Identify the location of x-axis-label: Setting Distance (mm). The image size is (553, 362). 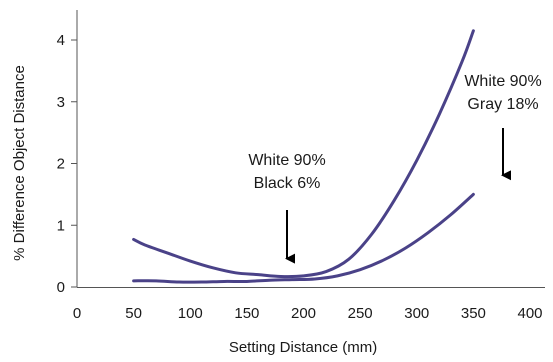
(303, 347).